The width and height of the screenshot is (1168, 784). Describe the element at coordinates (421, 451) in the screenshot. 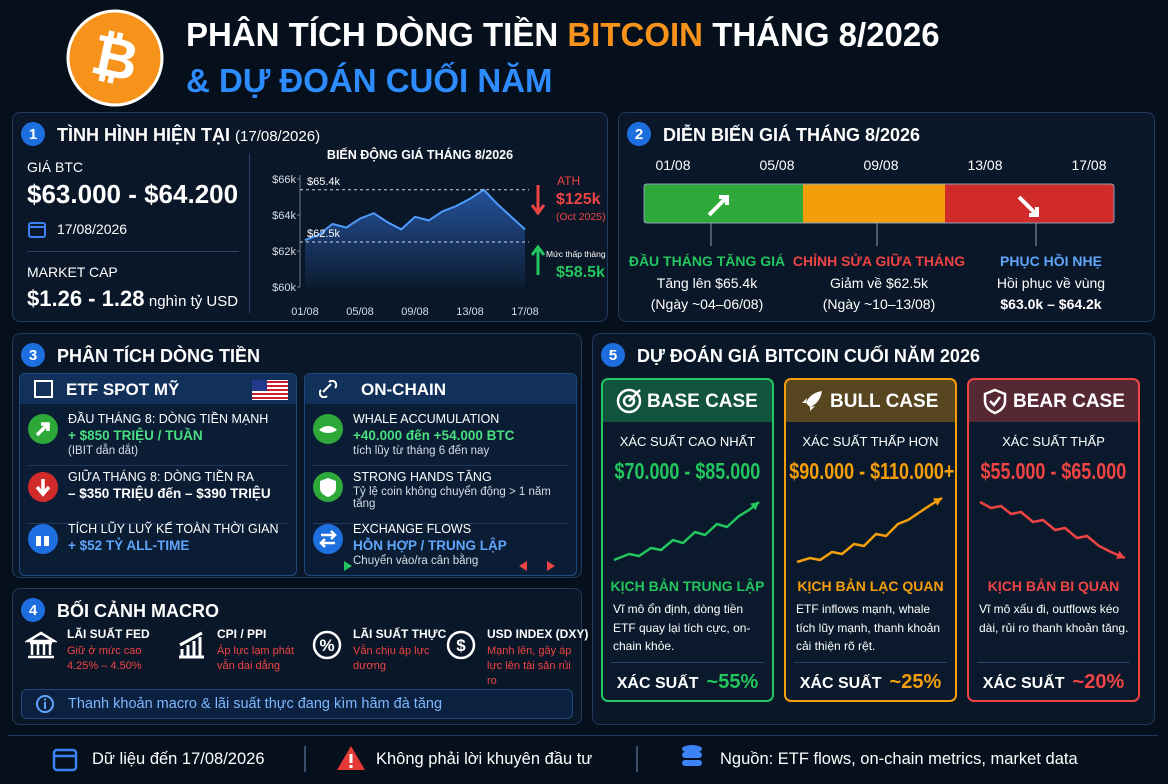

I see `item-note: tích lũy từ tháng 6 đến nay` at that location.